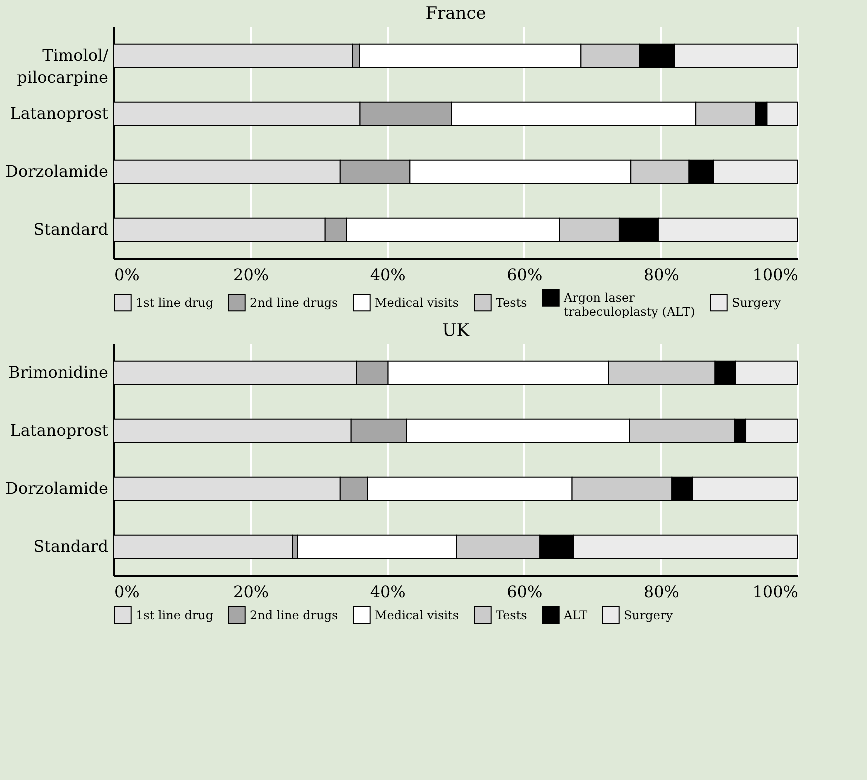 Image resolution: width=867 pixels, height=780 pixels. I want to click on y-tick-label: Brimonidine, so click(58, 372).